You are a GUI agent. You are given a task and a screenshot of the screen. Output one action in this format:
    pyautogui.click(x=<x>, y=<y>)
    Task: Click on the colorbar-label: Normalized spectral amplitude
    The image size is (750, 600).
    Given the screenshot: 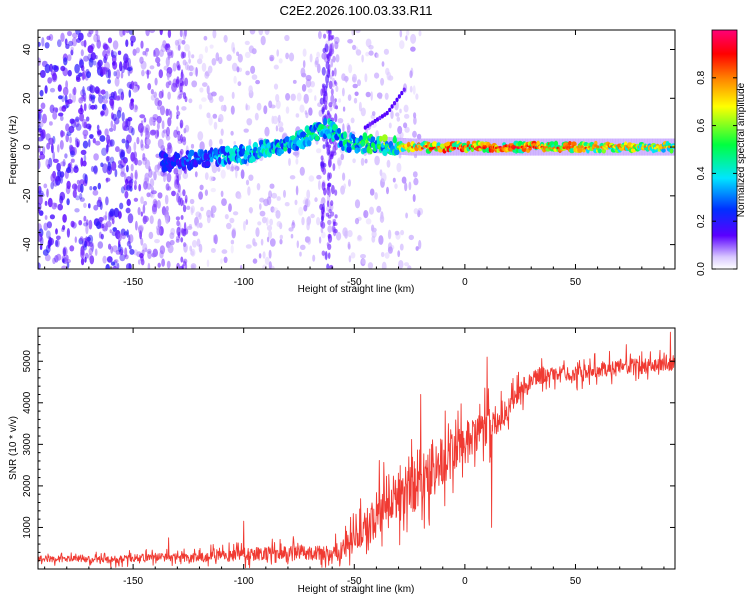 What is the action you would take?
    pyautogui.click(x=741, y=149)
    